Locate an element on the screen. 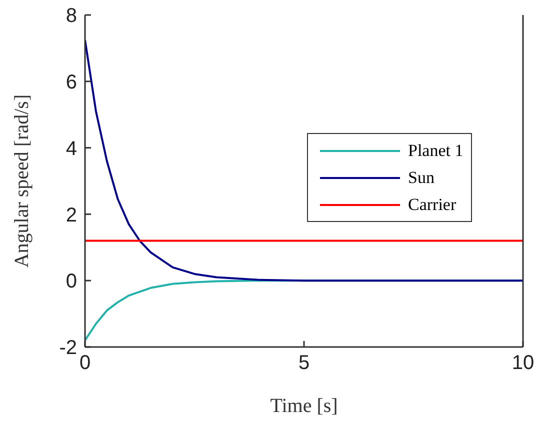  y-tick-label: 4 is located at coordinates (71, 149).